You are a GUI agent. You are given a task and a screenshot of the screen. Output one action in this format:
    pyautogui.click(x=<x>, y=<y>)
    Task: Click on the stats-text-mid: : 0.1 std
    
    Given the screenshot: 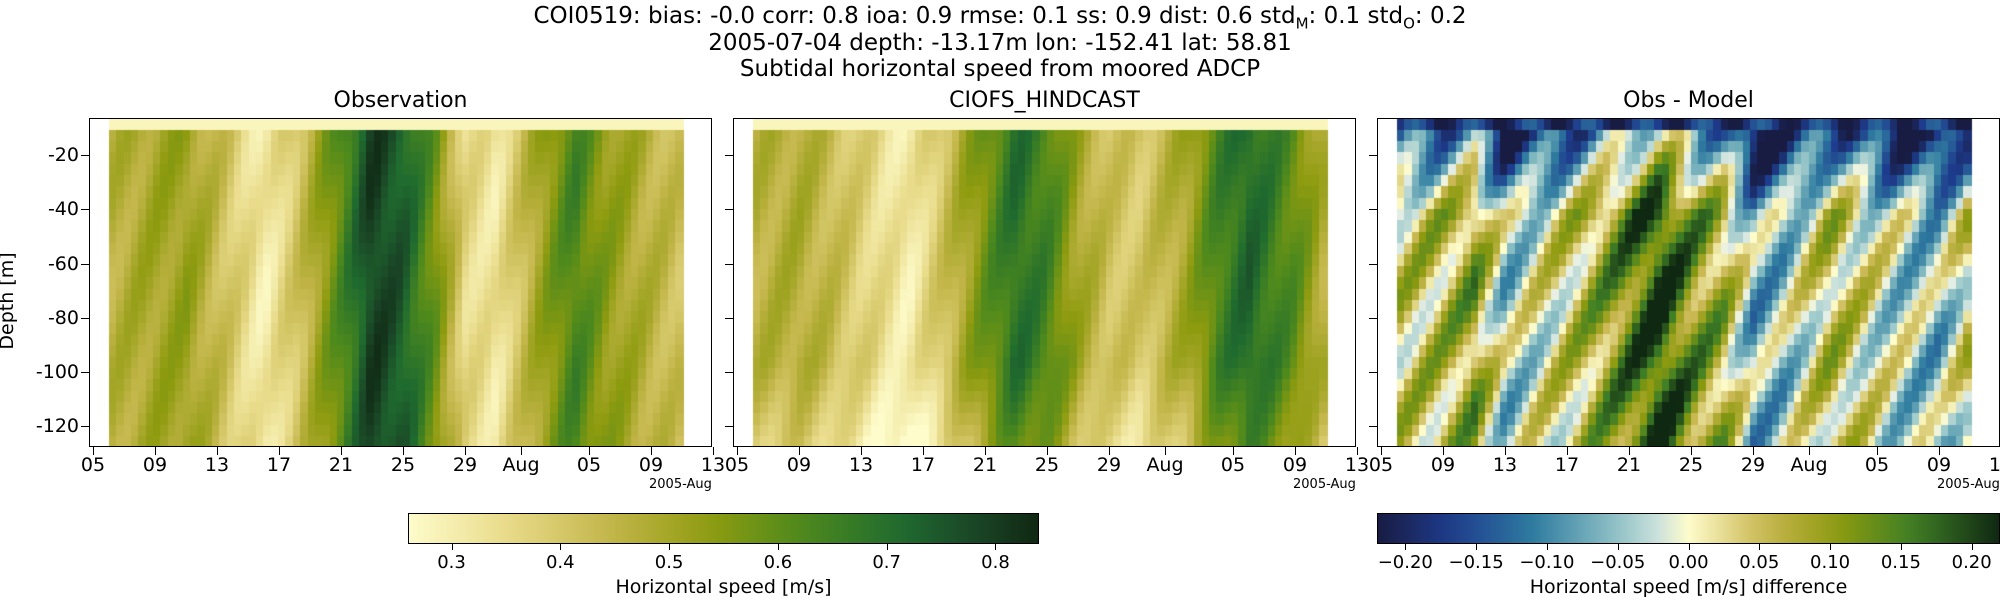 What is the action you would take?
    pyautogui.click(x=1356, y=16)
    